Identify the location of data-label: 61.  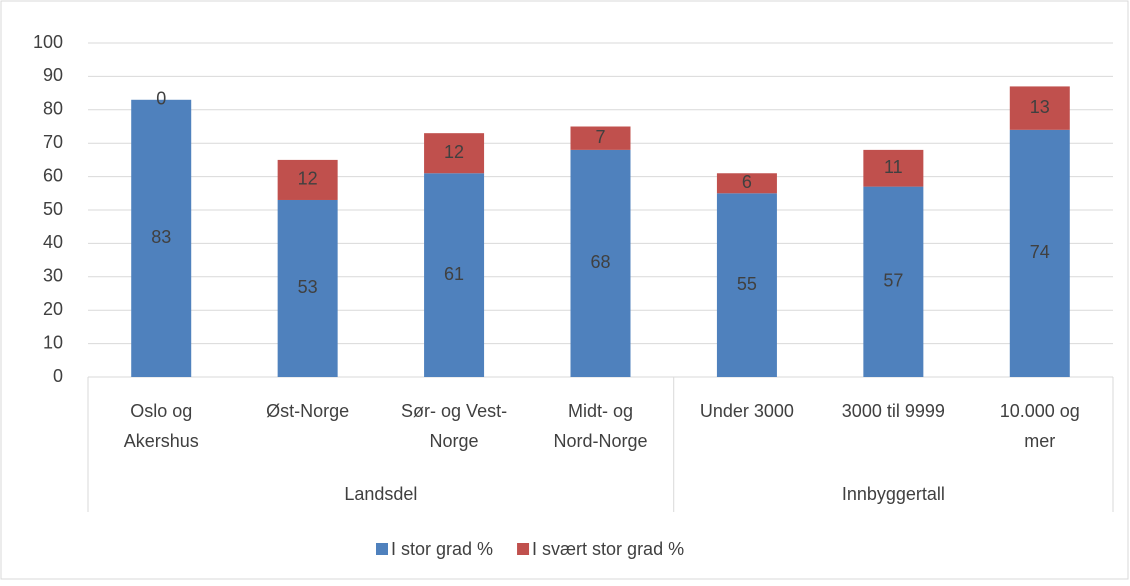
(454, 274).